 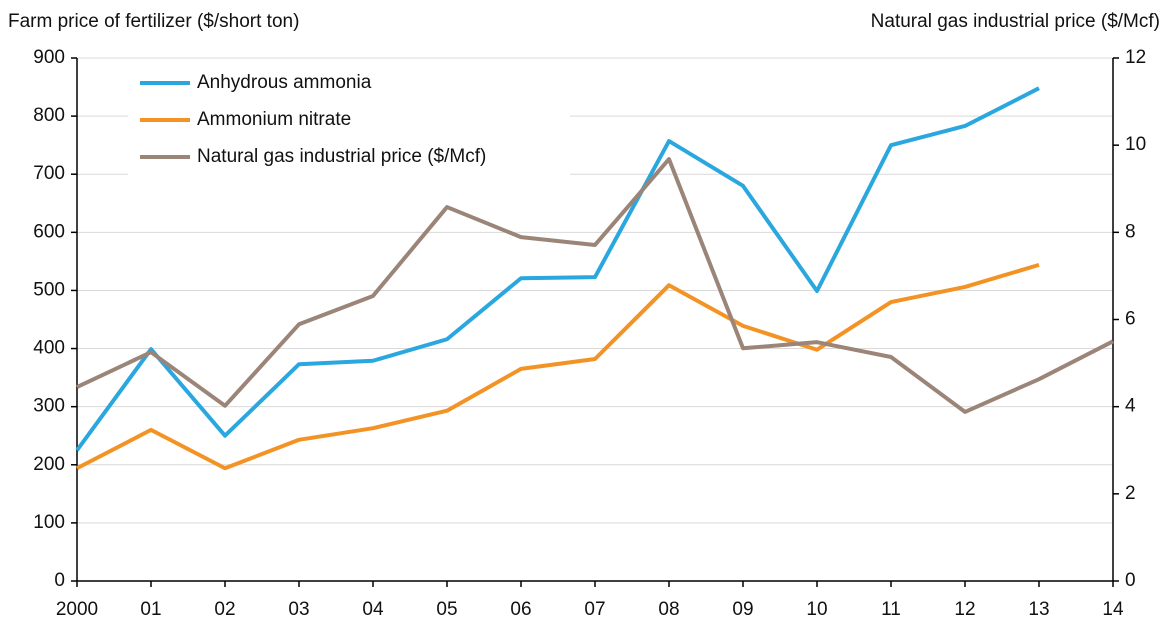 I want to click on legend-box, so click(x=349, y=120).